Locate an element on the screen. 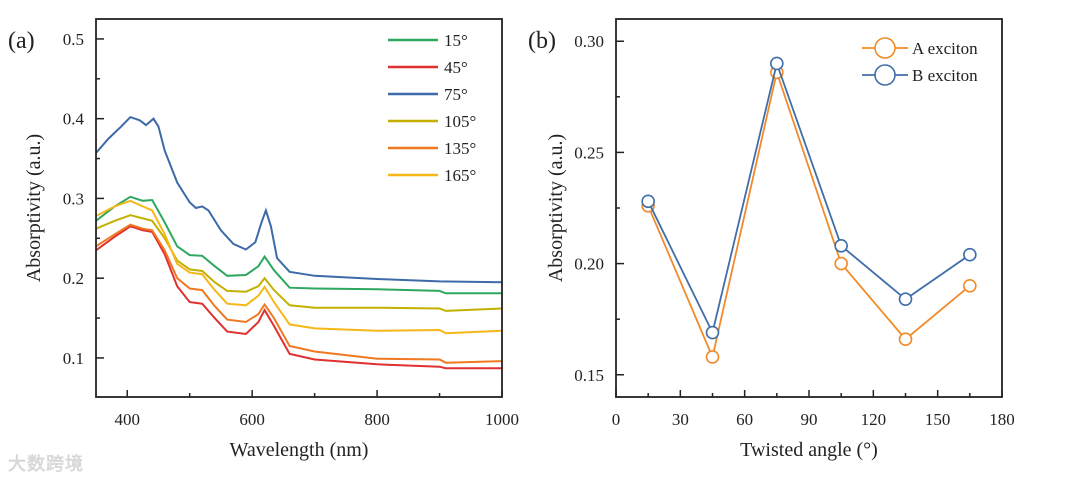 The height and width of the screenshot is (484, 1080). watermark: 大数跨境 is located at coordinates (46, 464).